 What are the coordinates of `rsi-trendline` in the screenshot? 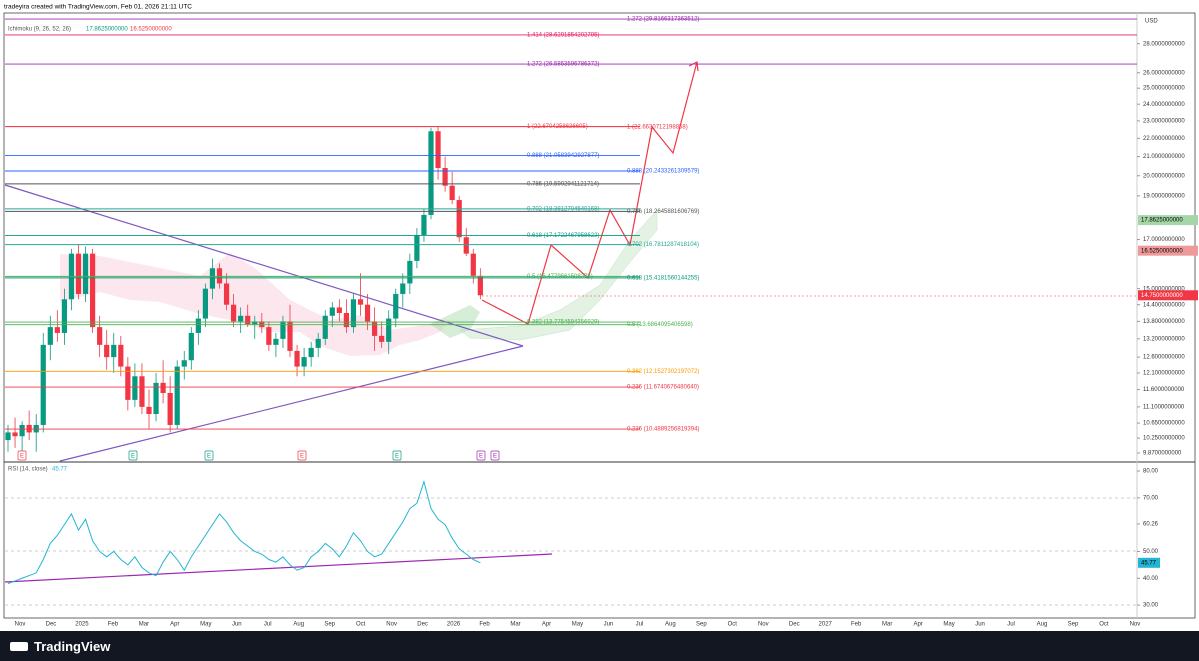 It's located at (278, 568).